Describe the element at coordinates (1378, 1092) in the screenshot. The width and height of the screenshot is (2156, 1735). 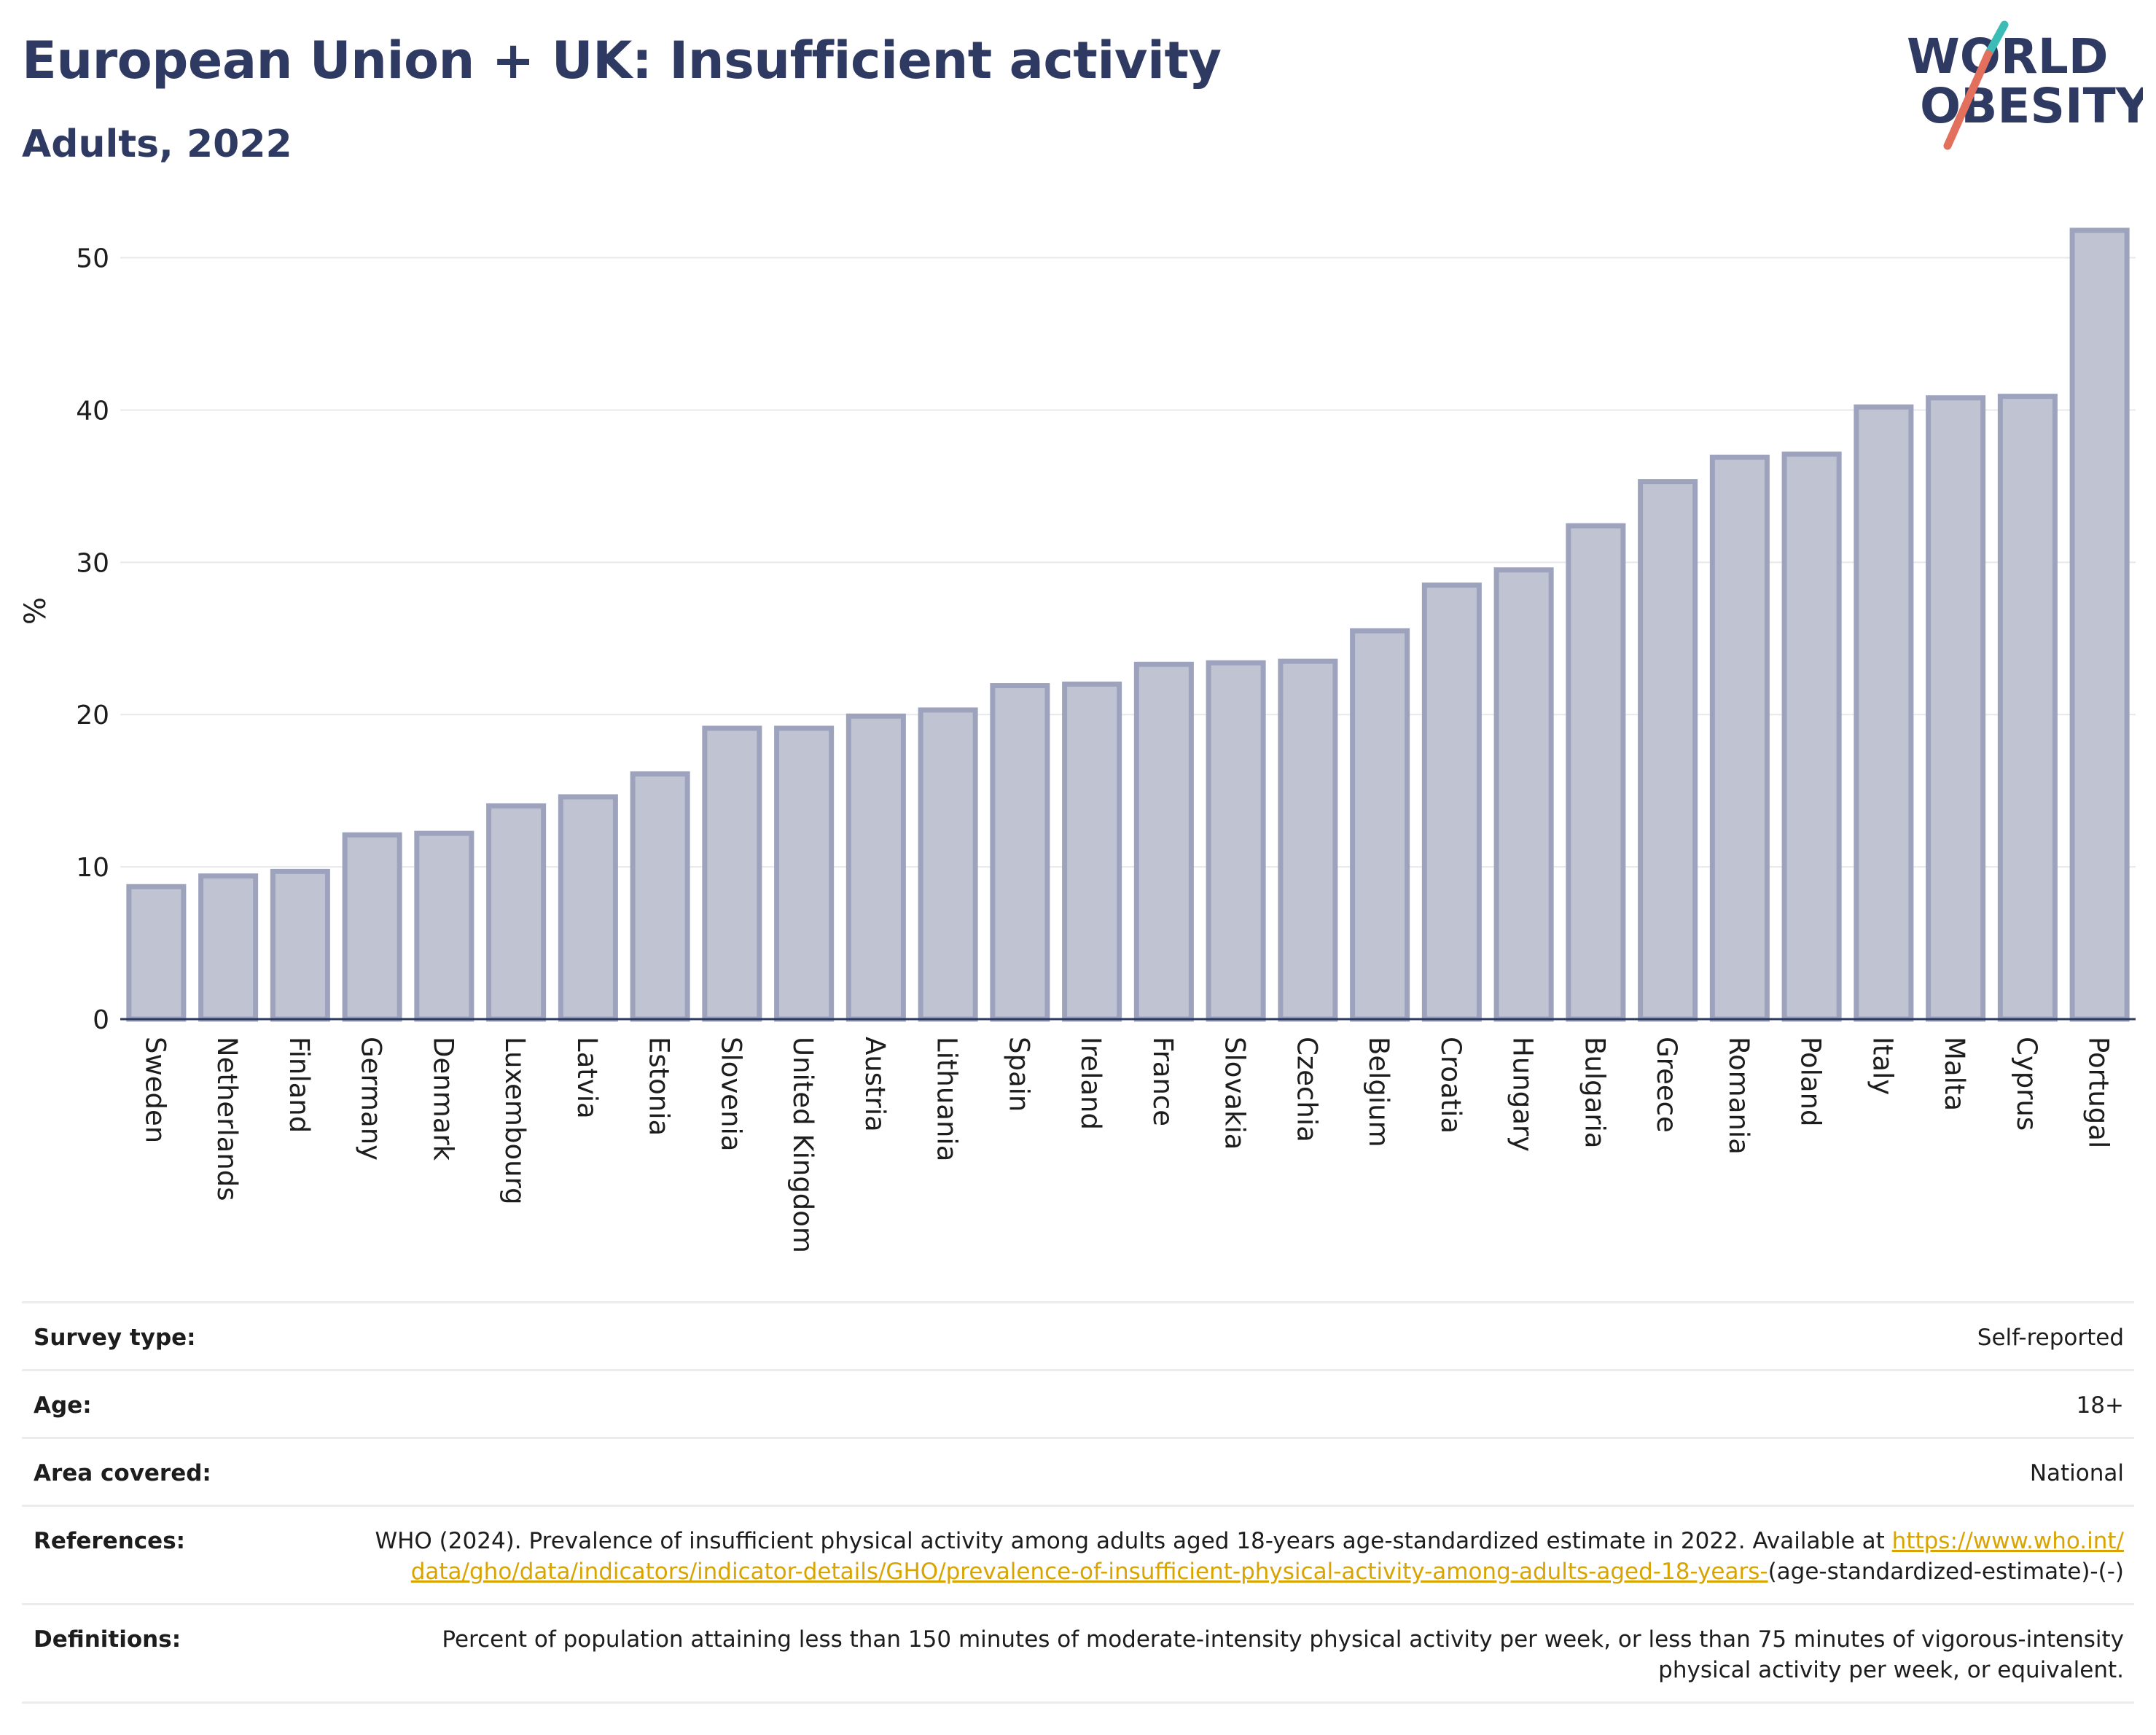
I see `x-tick-label: Belgium` at that location.